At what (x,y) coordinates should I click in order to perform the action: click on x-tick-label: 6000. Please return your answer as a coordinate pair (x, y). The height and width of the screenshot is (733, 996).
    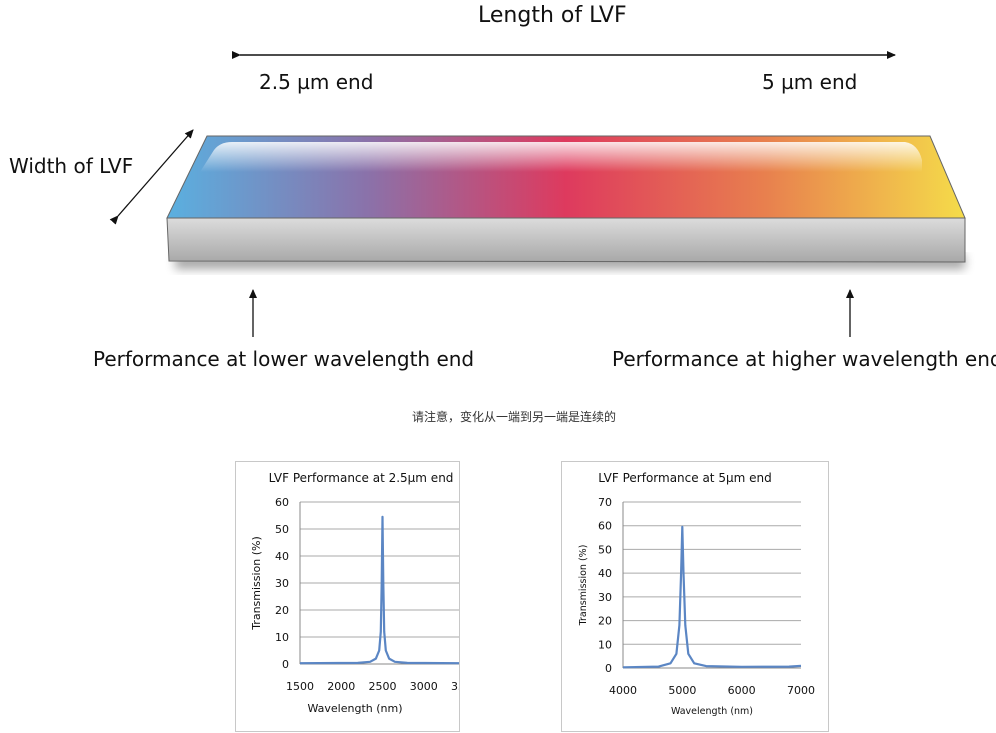
    Looking at the image, I should click on (742, 690).